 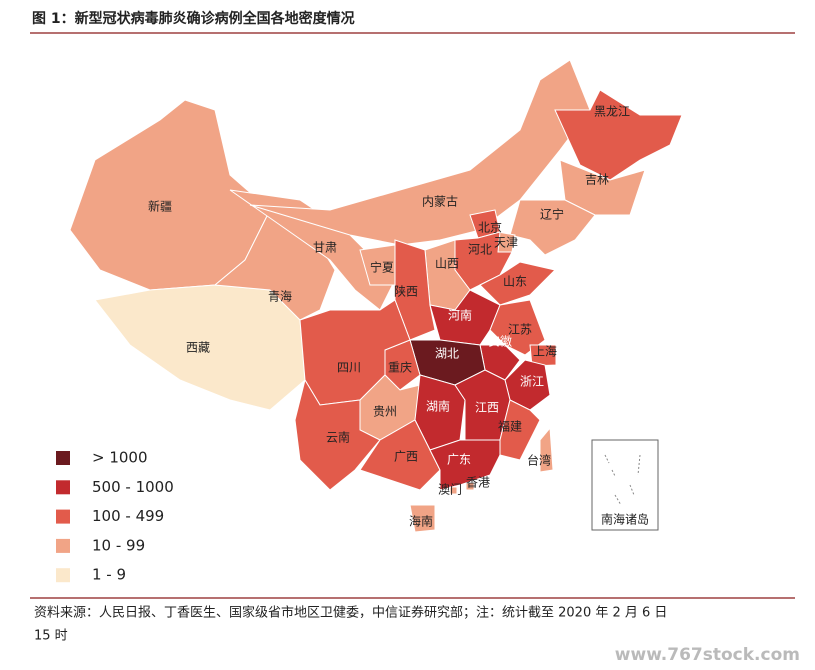 What do you see at coordinates (421, 521) in the screenshot?
I see `province-label: 海南` at bounding box center [421, 521].